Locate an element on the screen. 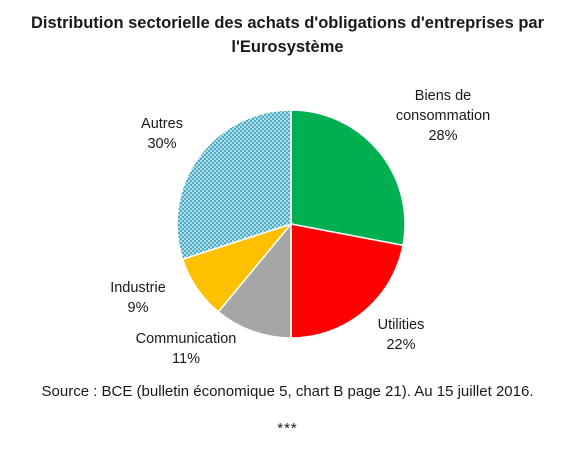  chart-title-line-2: l'Eurosystème is located at coordinates (287, 47).